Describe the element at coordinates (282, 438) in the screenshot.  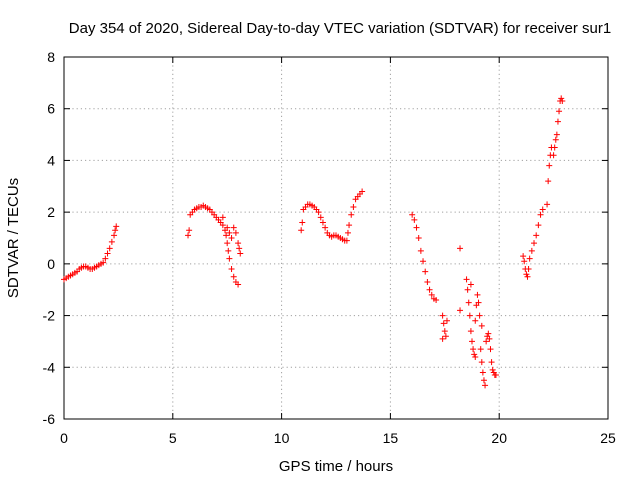
I see `x-tick-label: 10` at that location.